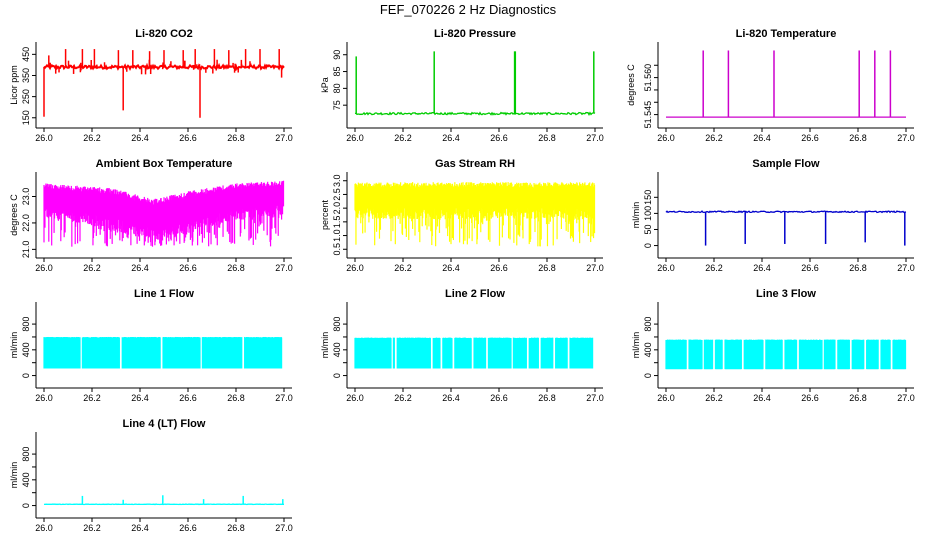 This screenshot has height=540, width=936. I want to click on panel-title: Line 3 Flow, so click(786, 294).